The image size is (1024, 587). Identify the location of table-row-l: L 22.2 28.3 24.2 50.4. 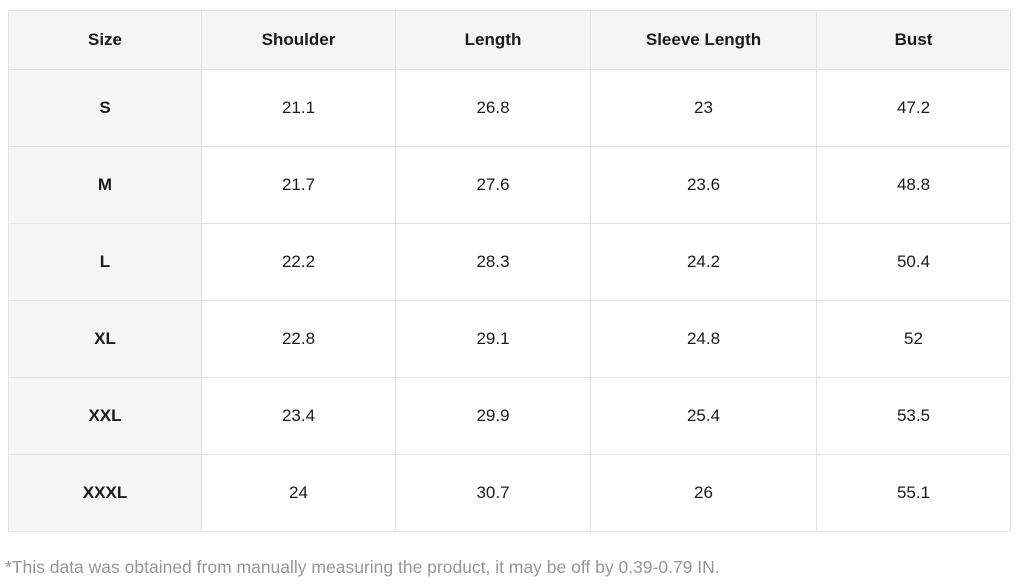
(509, 262).